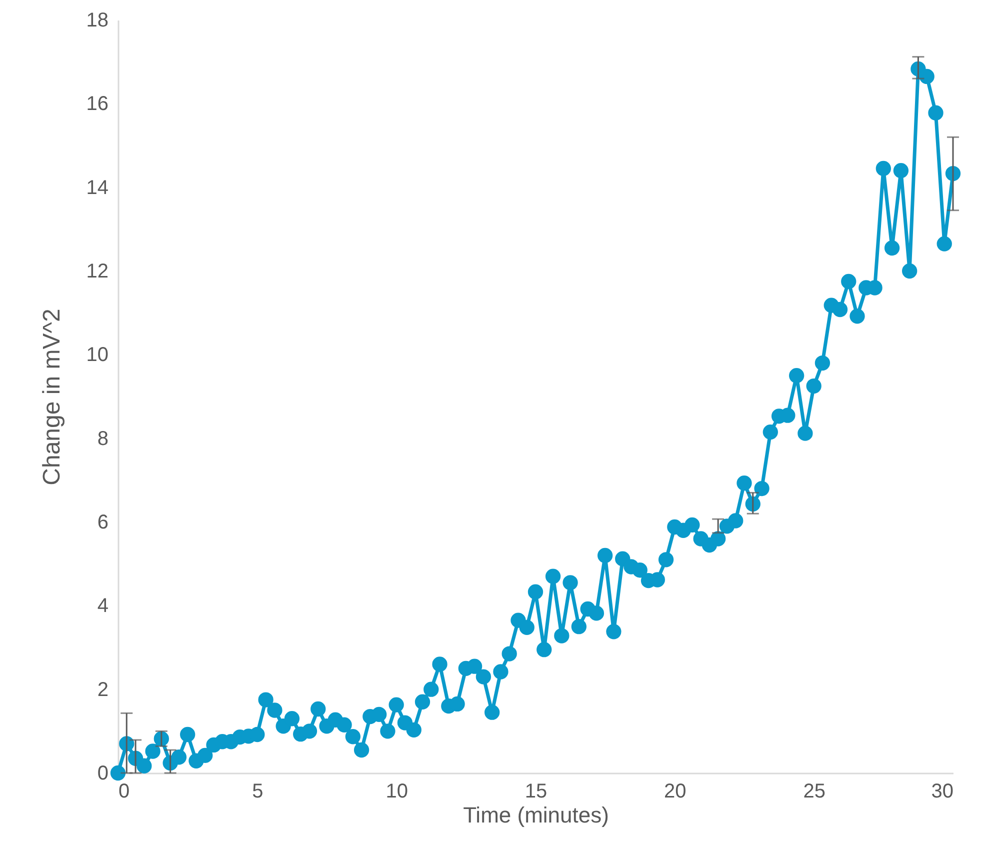  Describe the element at coordinates (102, 523) in the screenshot. I see `y-tick-label: 6` at that location.